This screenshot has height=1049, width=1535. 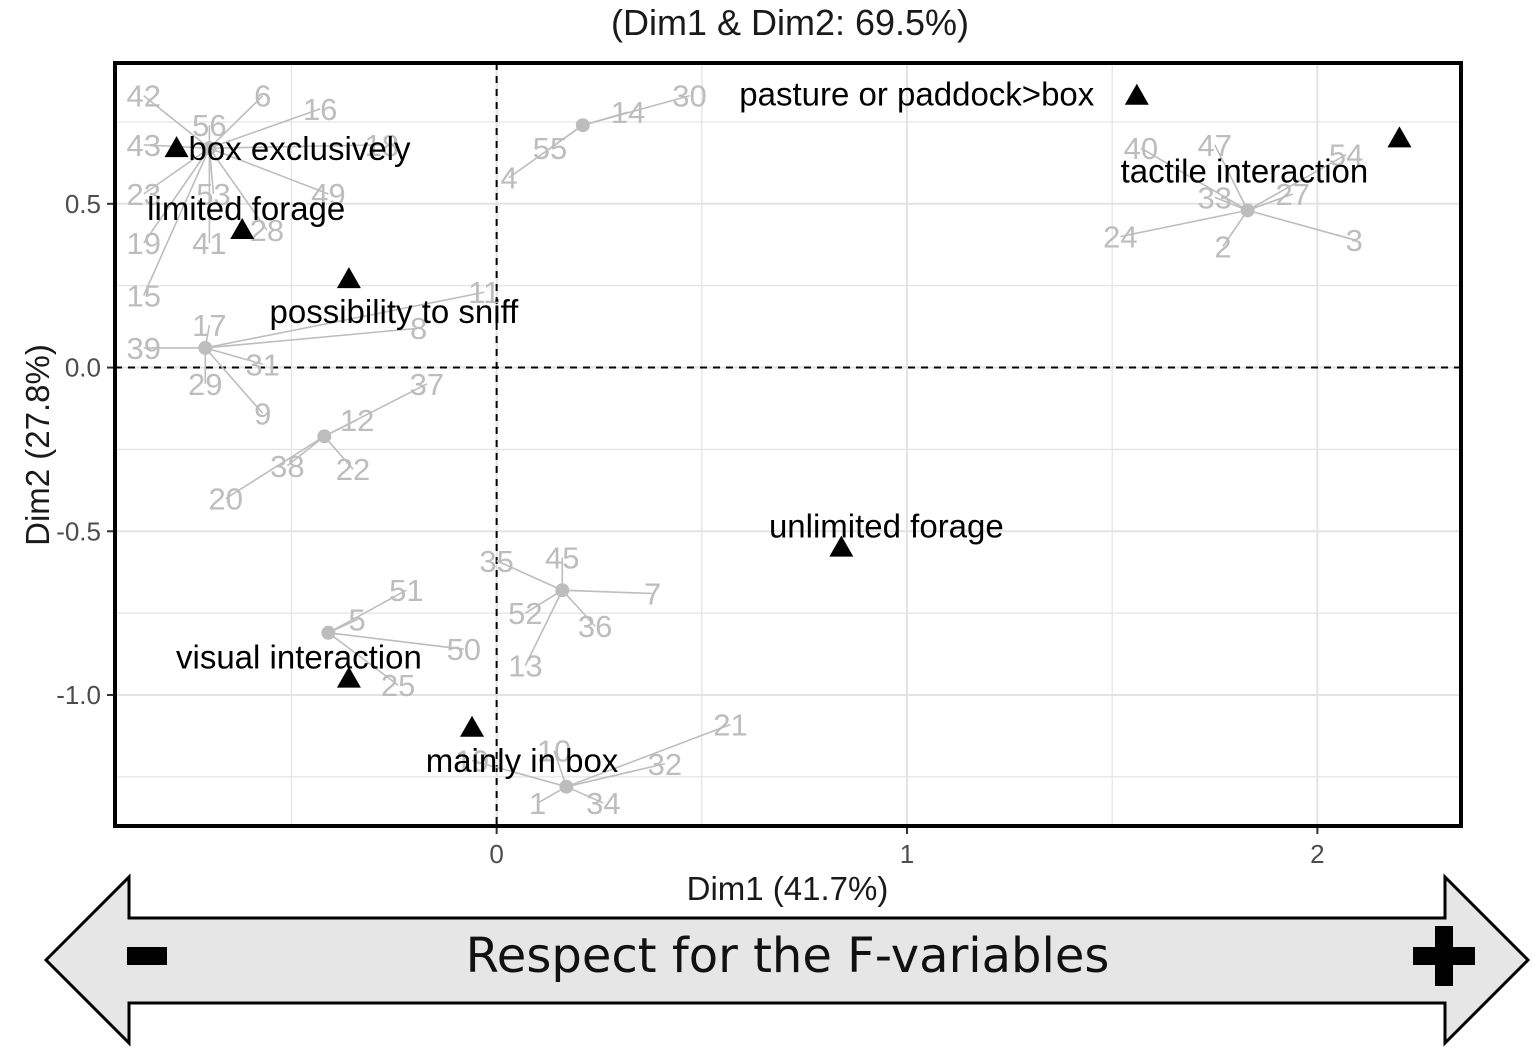 I want to click on individual-label: 7, so click(x=652, y=593).